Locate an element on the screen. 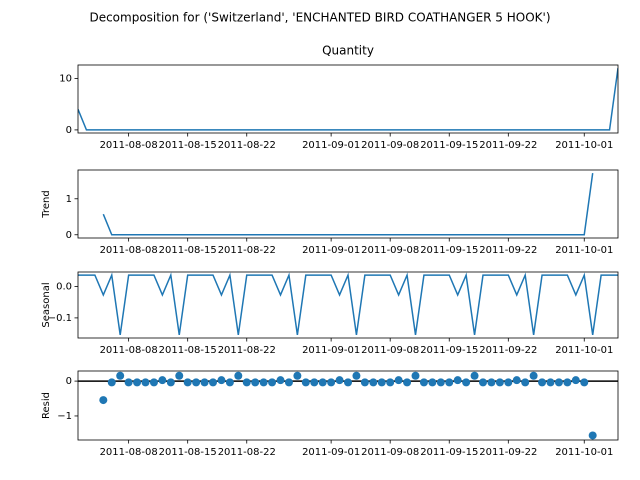 This screenshot has width=640, height=480. y-tick-label: −1 is located at coordinates (64, 416).